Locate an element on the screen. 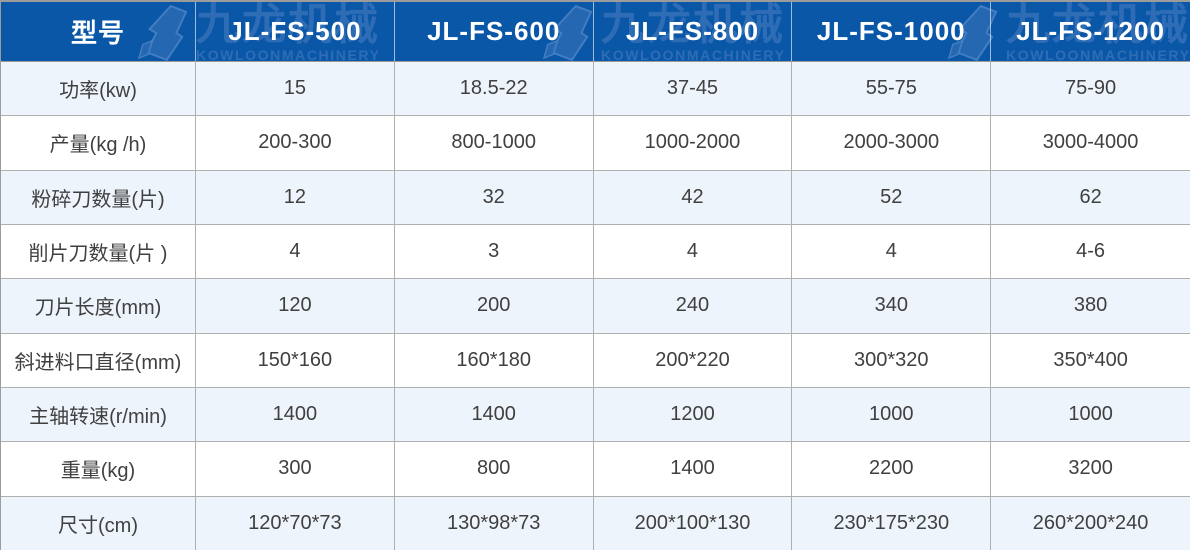 The width and height of the screenshot is (1190, 550). header-cell-jl-fs-500: JL-FS-500 is located at coordinates (295, 31).